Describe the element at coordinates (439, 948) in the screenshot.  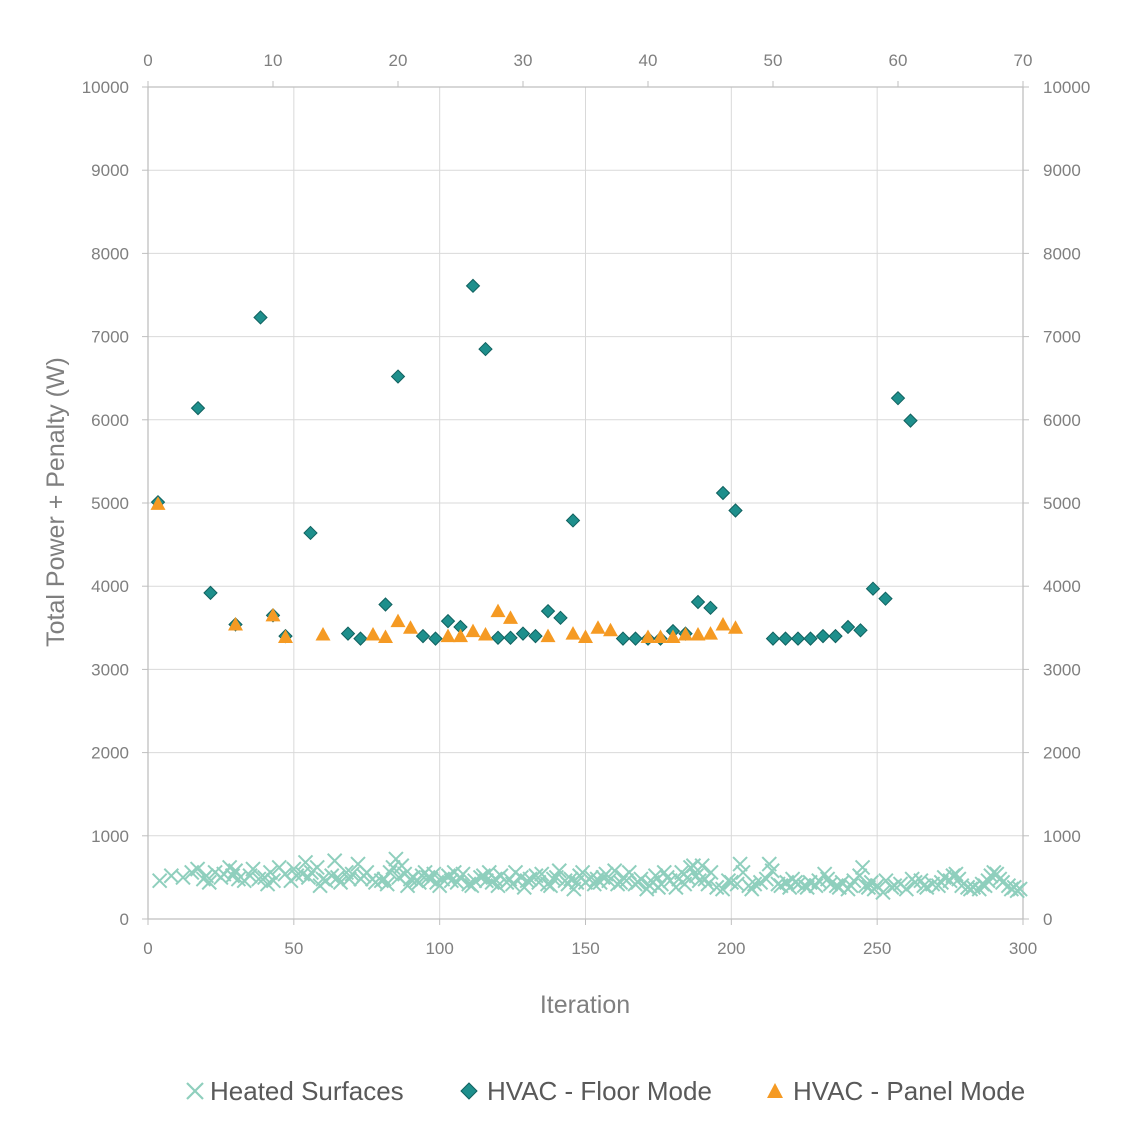
I see `x-tick-label: 100` at that location.